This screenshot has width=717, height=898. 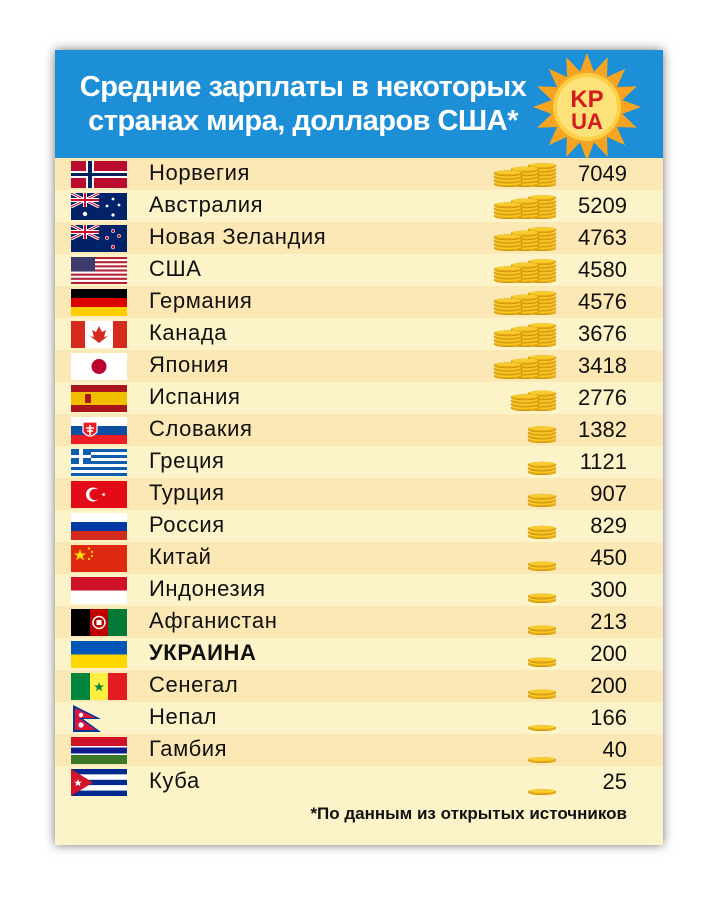 I want to click on country-name: УКРАИНА, so click(x=203, y=652).